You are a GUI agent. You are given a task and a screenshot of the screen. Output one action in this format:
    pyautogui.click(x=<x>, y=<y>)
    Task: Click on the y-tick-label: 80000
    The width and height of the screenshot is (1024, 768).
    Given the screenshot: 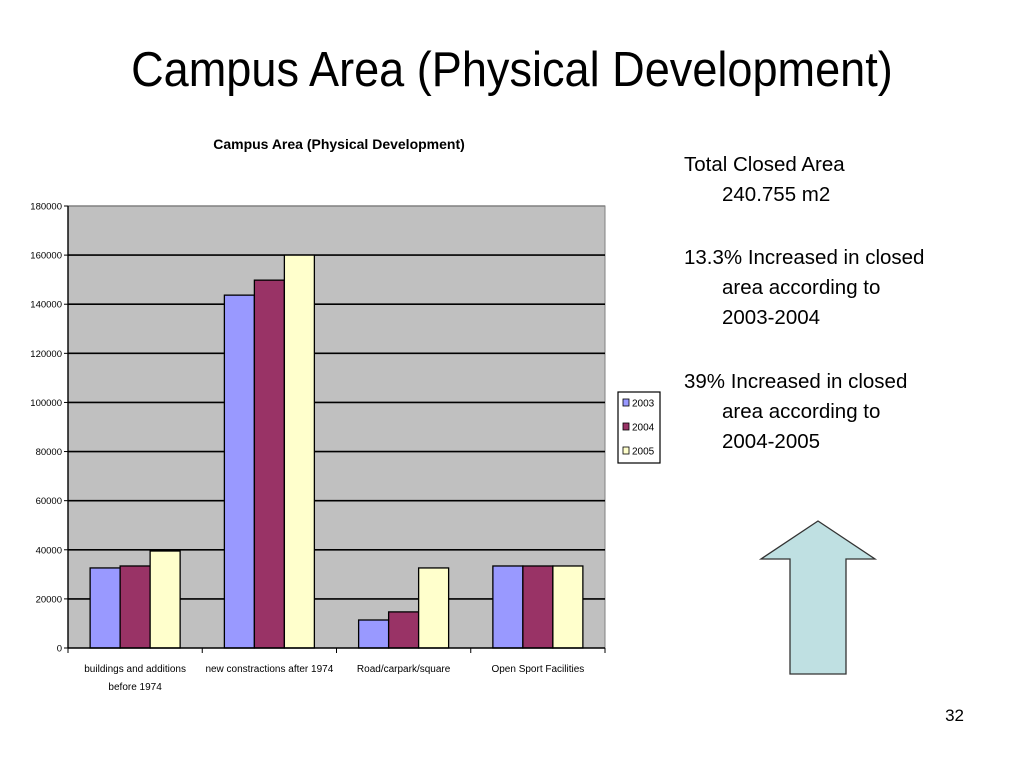 What is the action you would take?
    pyautogui.click(x=49, y=452)
    